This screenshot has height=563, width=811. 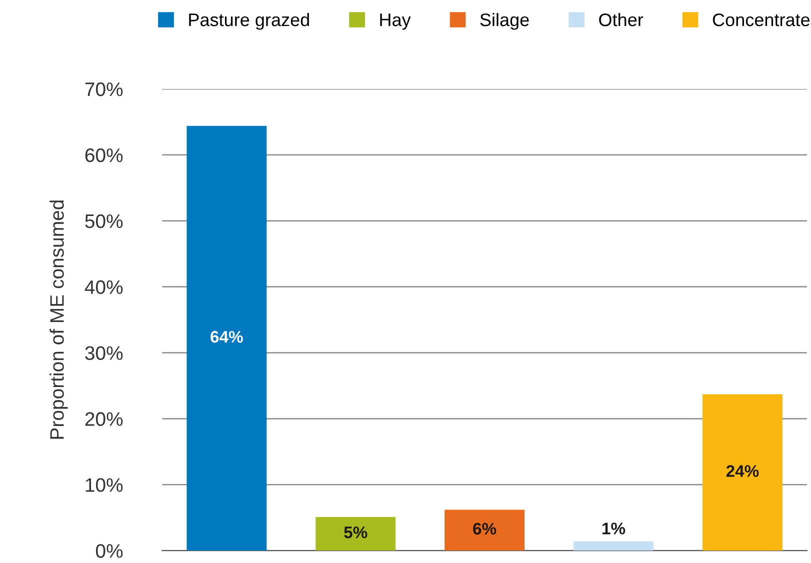 What do you see at coordinates (395, 22) in the screenshot?
I see `legend-label: Hay` at bounding box center [395, 22].